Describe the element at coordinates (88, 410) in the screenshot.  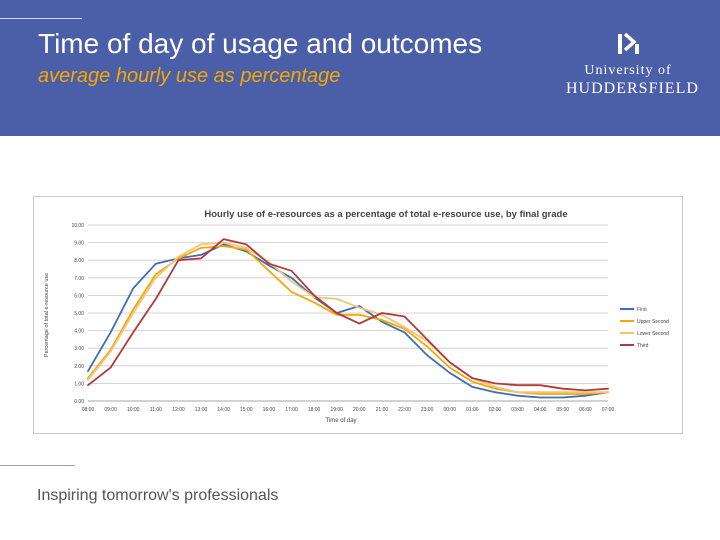
I see `x-tick-label: 08:00` at that location.